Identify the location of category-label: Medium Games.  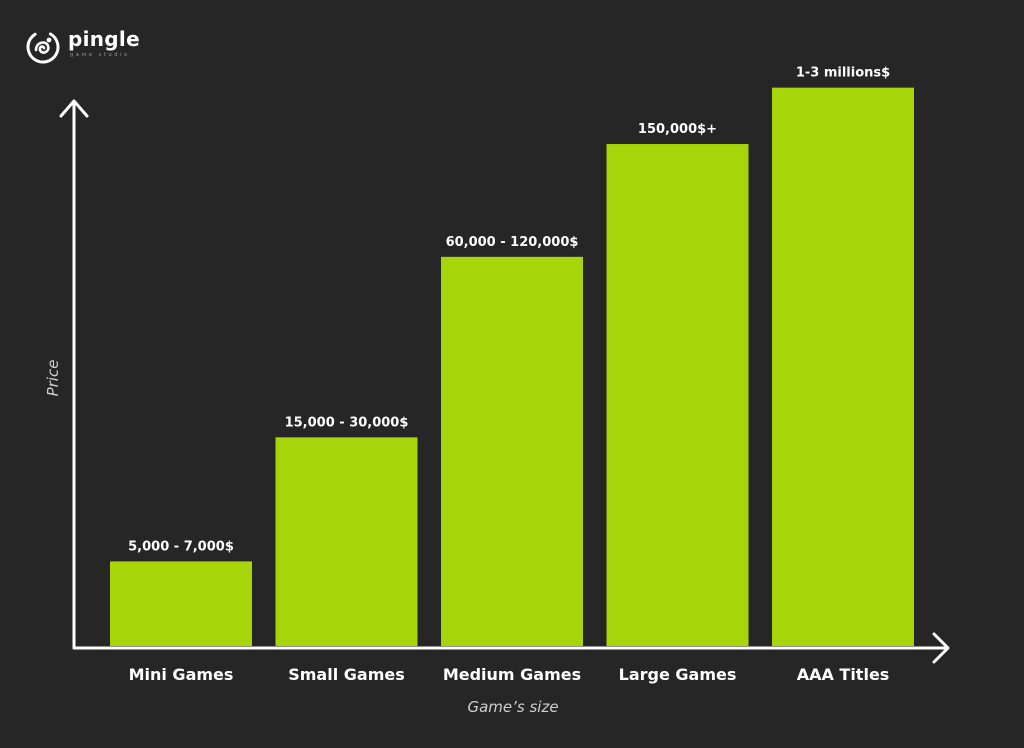
(512, 674).